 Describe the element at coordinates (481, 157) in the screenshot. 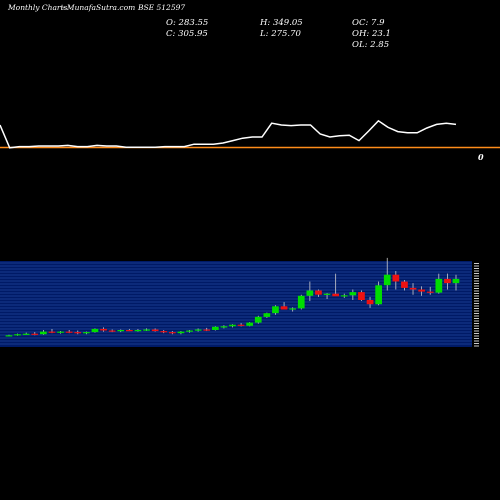

I see `line-end-marker: 0` at that location.